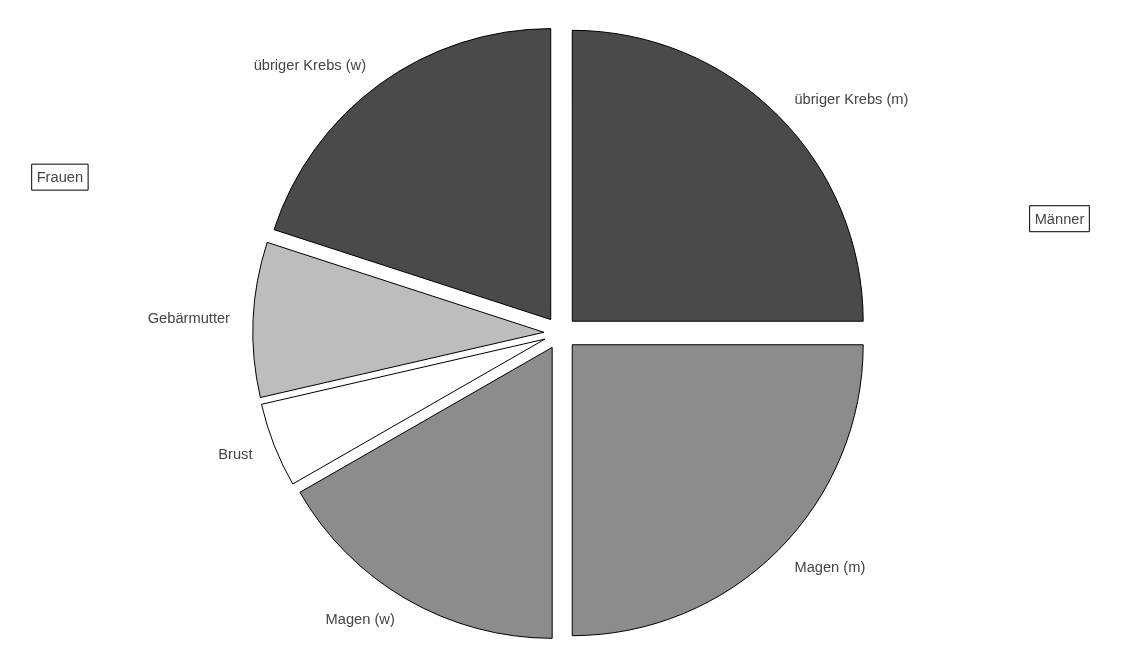  Describe the element at coordinates (830, 566) in the screenshot. I see `slice-label: Magen (m)` at that location.